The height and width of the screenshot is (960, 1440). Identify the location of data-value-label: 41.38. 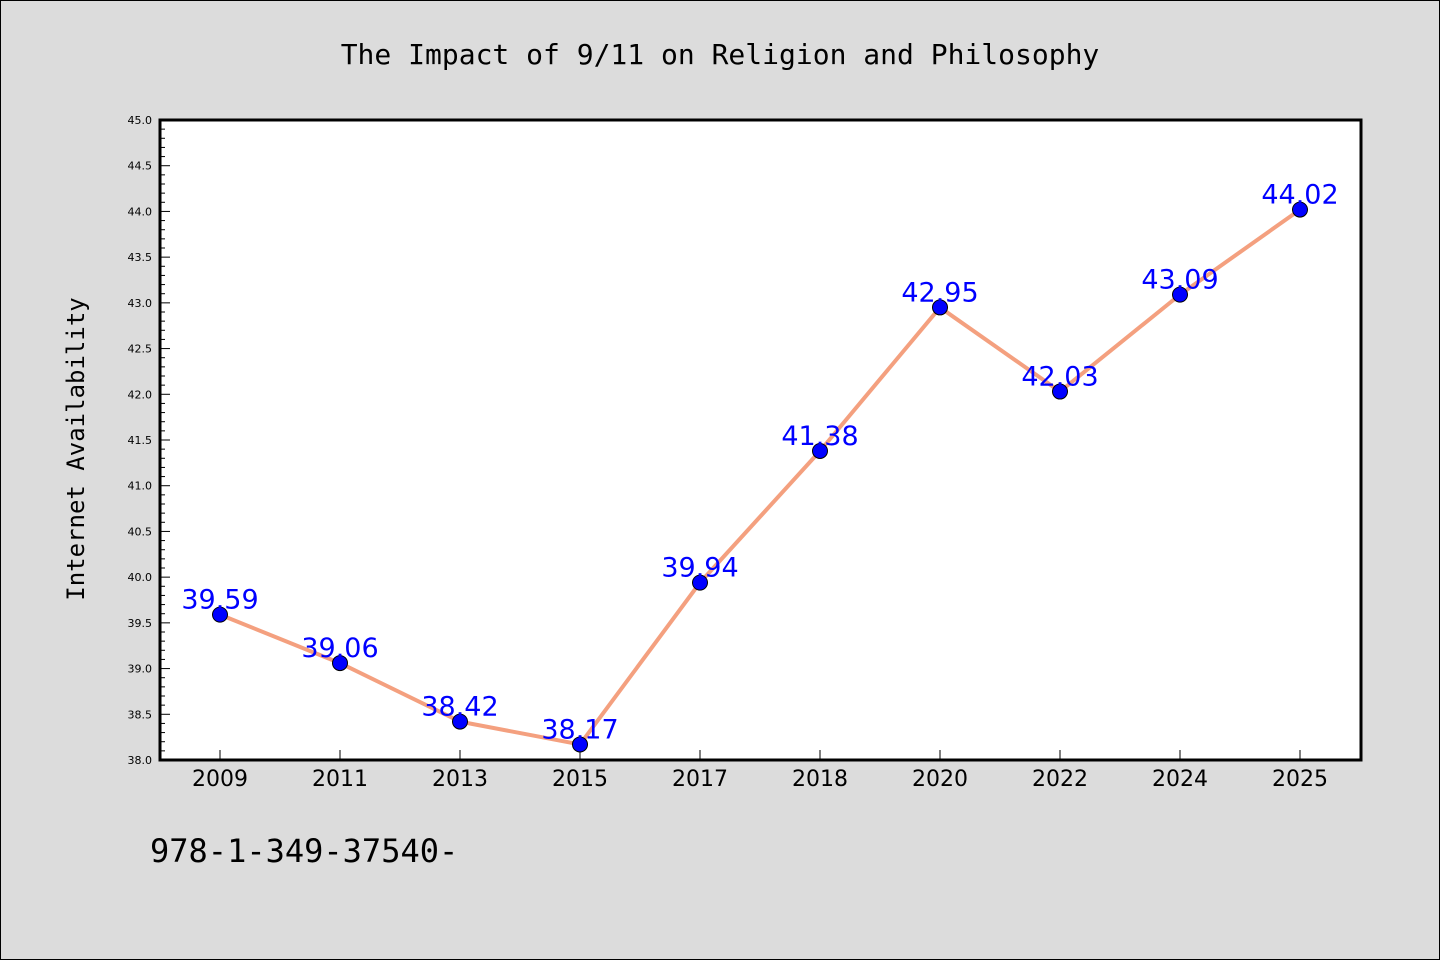
(819, 436).